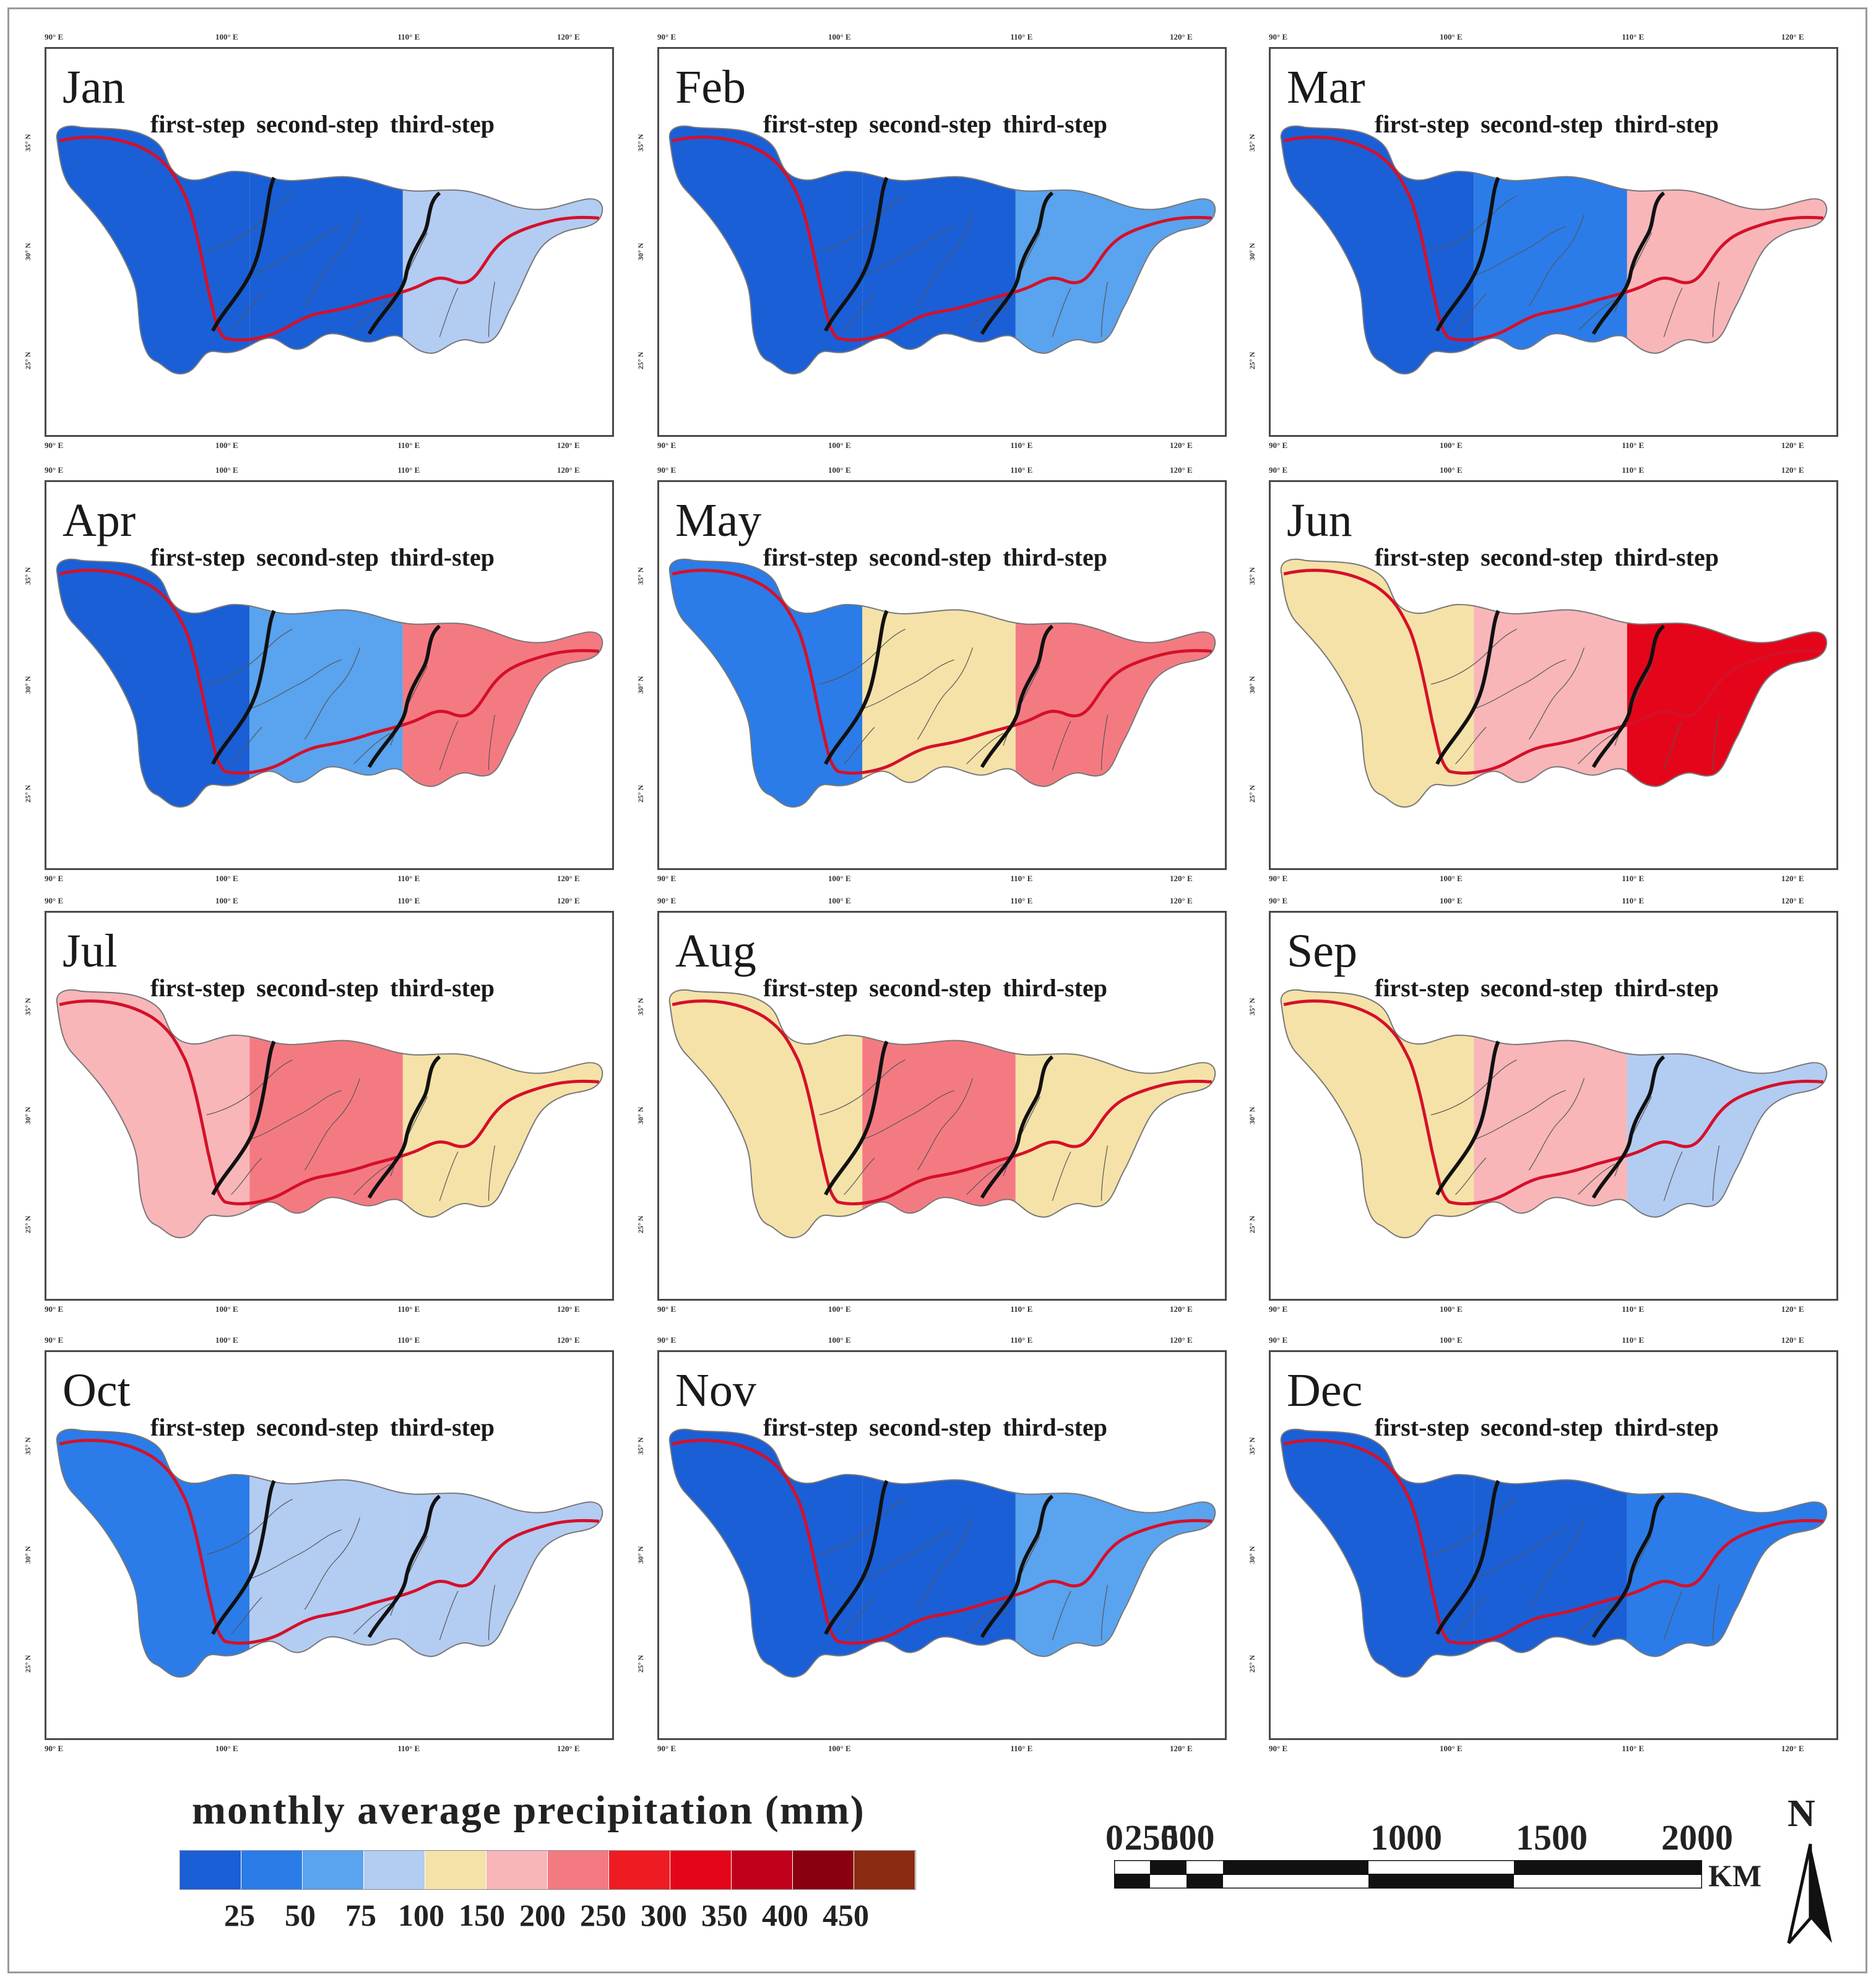 The width and height of the screenshot is (1876, 1982). I want to click on lat-tick-label: 30° N, so click(640, 252).